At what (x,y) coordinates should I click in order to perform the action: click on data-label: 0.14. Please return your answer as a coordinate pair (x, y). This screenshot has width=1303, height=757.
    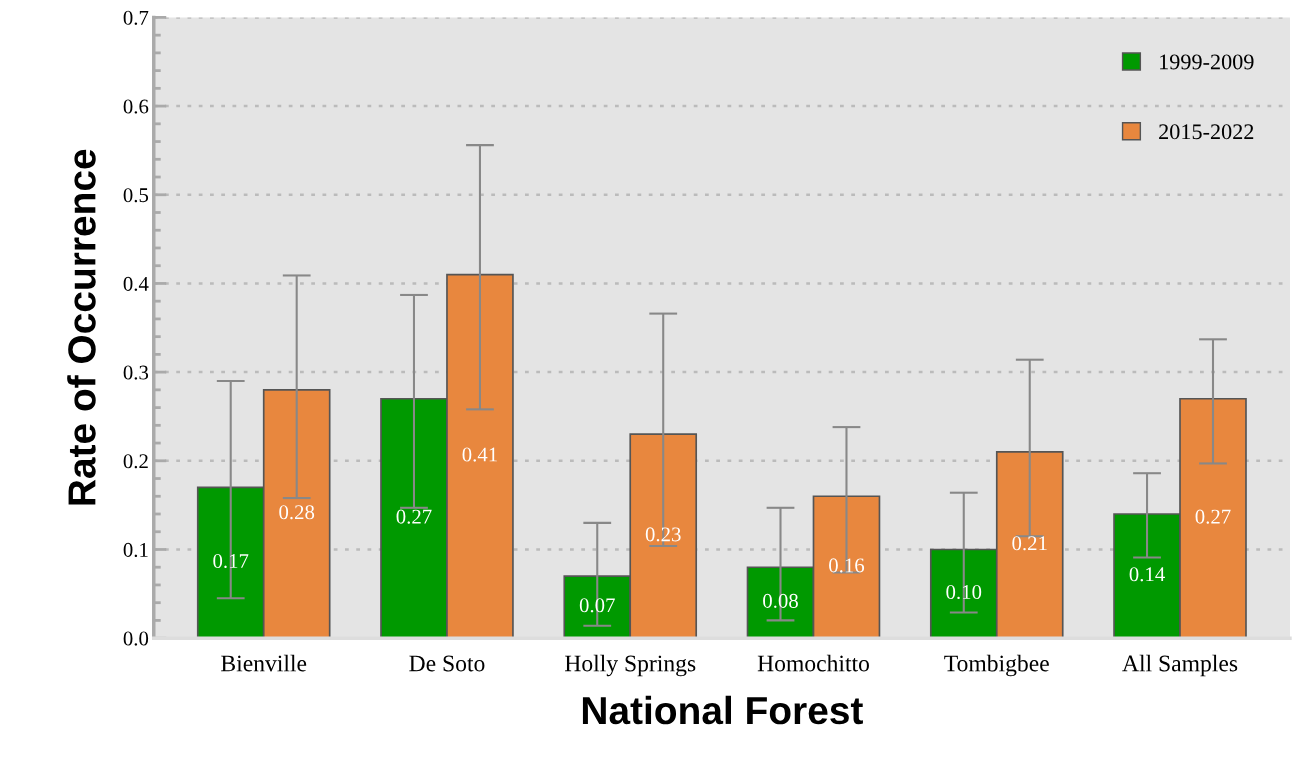
    Looking at the image, I should click on (1147, 574).